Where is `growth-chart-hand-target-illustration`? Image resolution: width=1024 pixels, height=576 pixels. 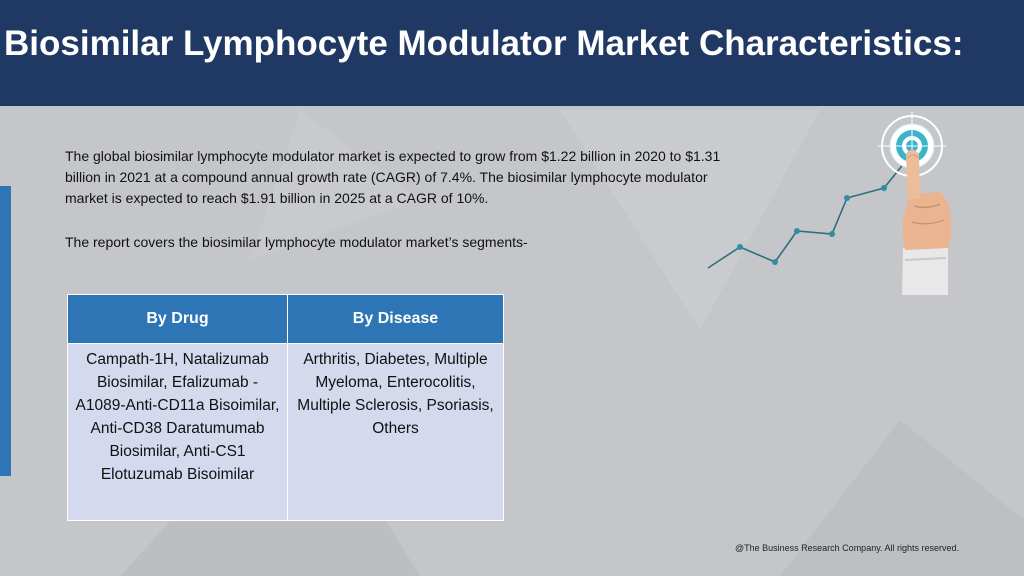 growth-chart-hand-target-illustration is located at coordinates (829, 203).